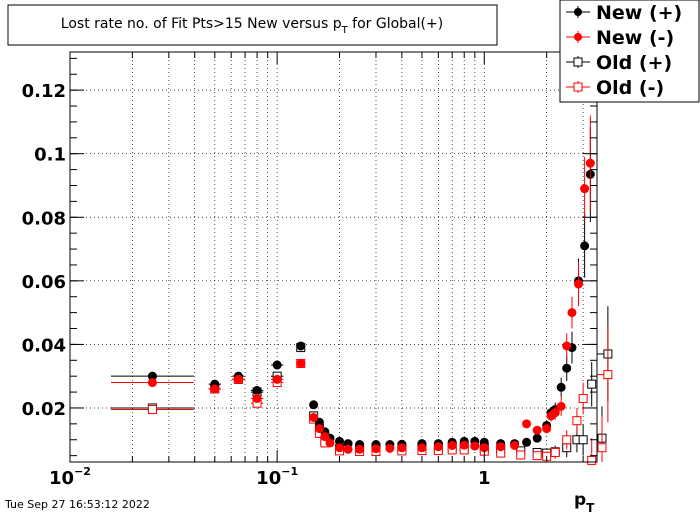 The image size is (700, 514). I want to click on x-tick-label: 1, so click(484, 478).